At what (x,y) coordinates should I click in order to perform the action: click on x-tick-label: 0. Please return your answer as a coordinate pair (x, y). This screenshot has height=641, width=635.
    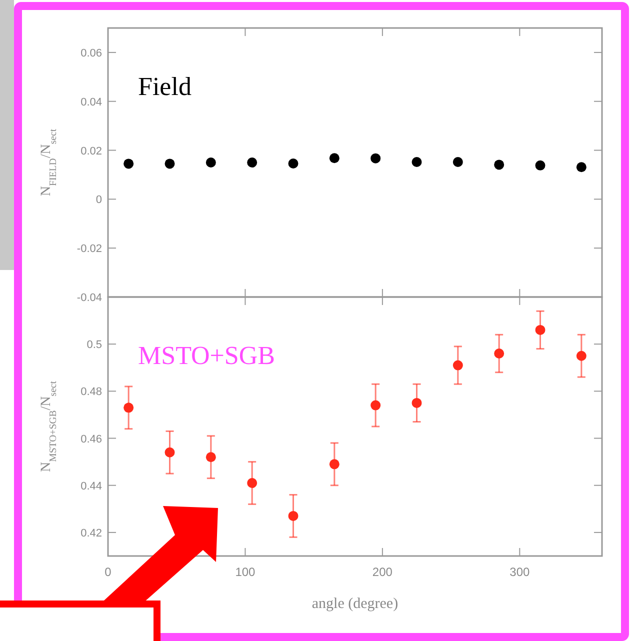
    Looking at the image, I should click on (108, 572).